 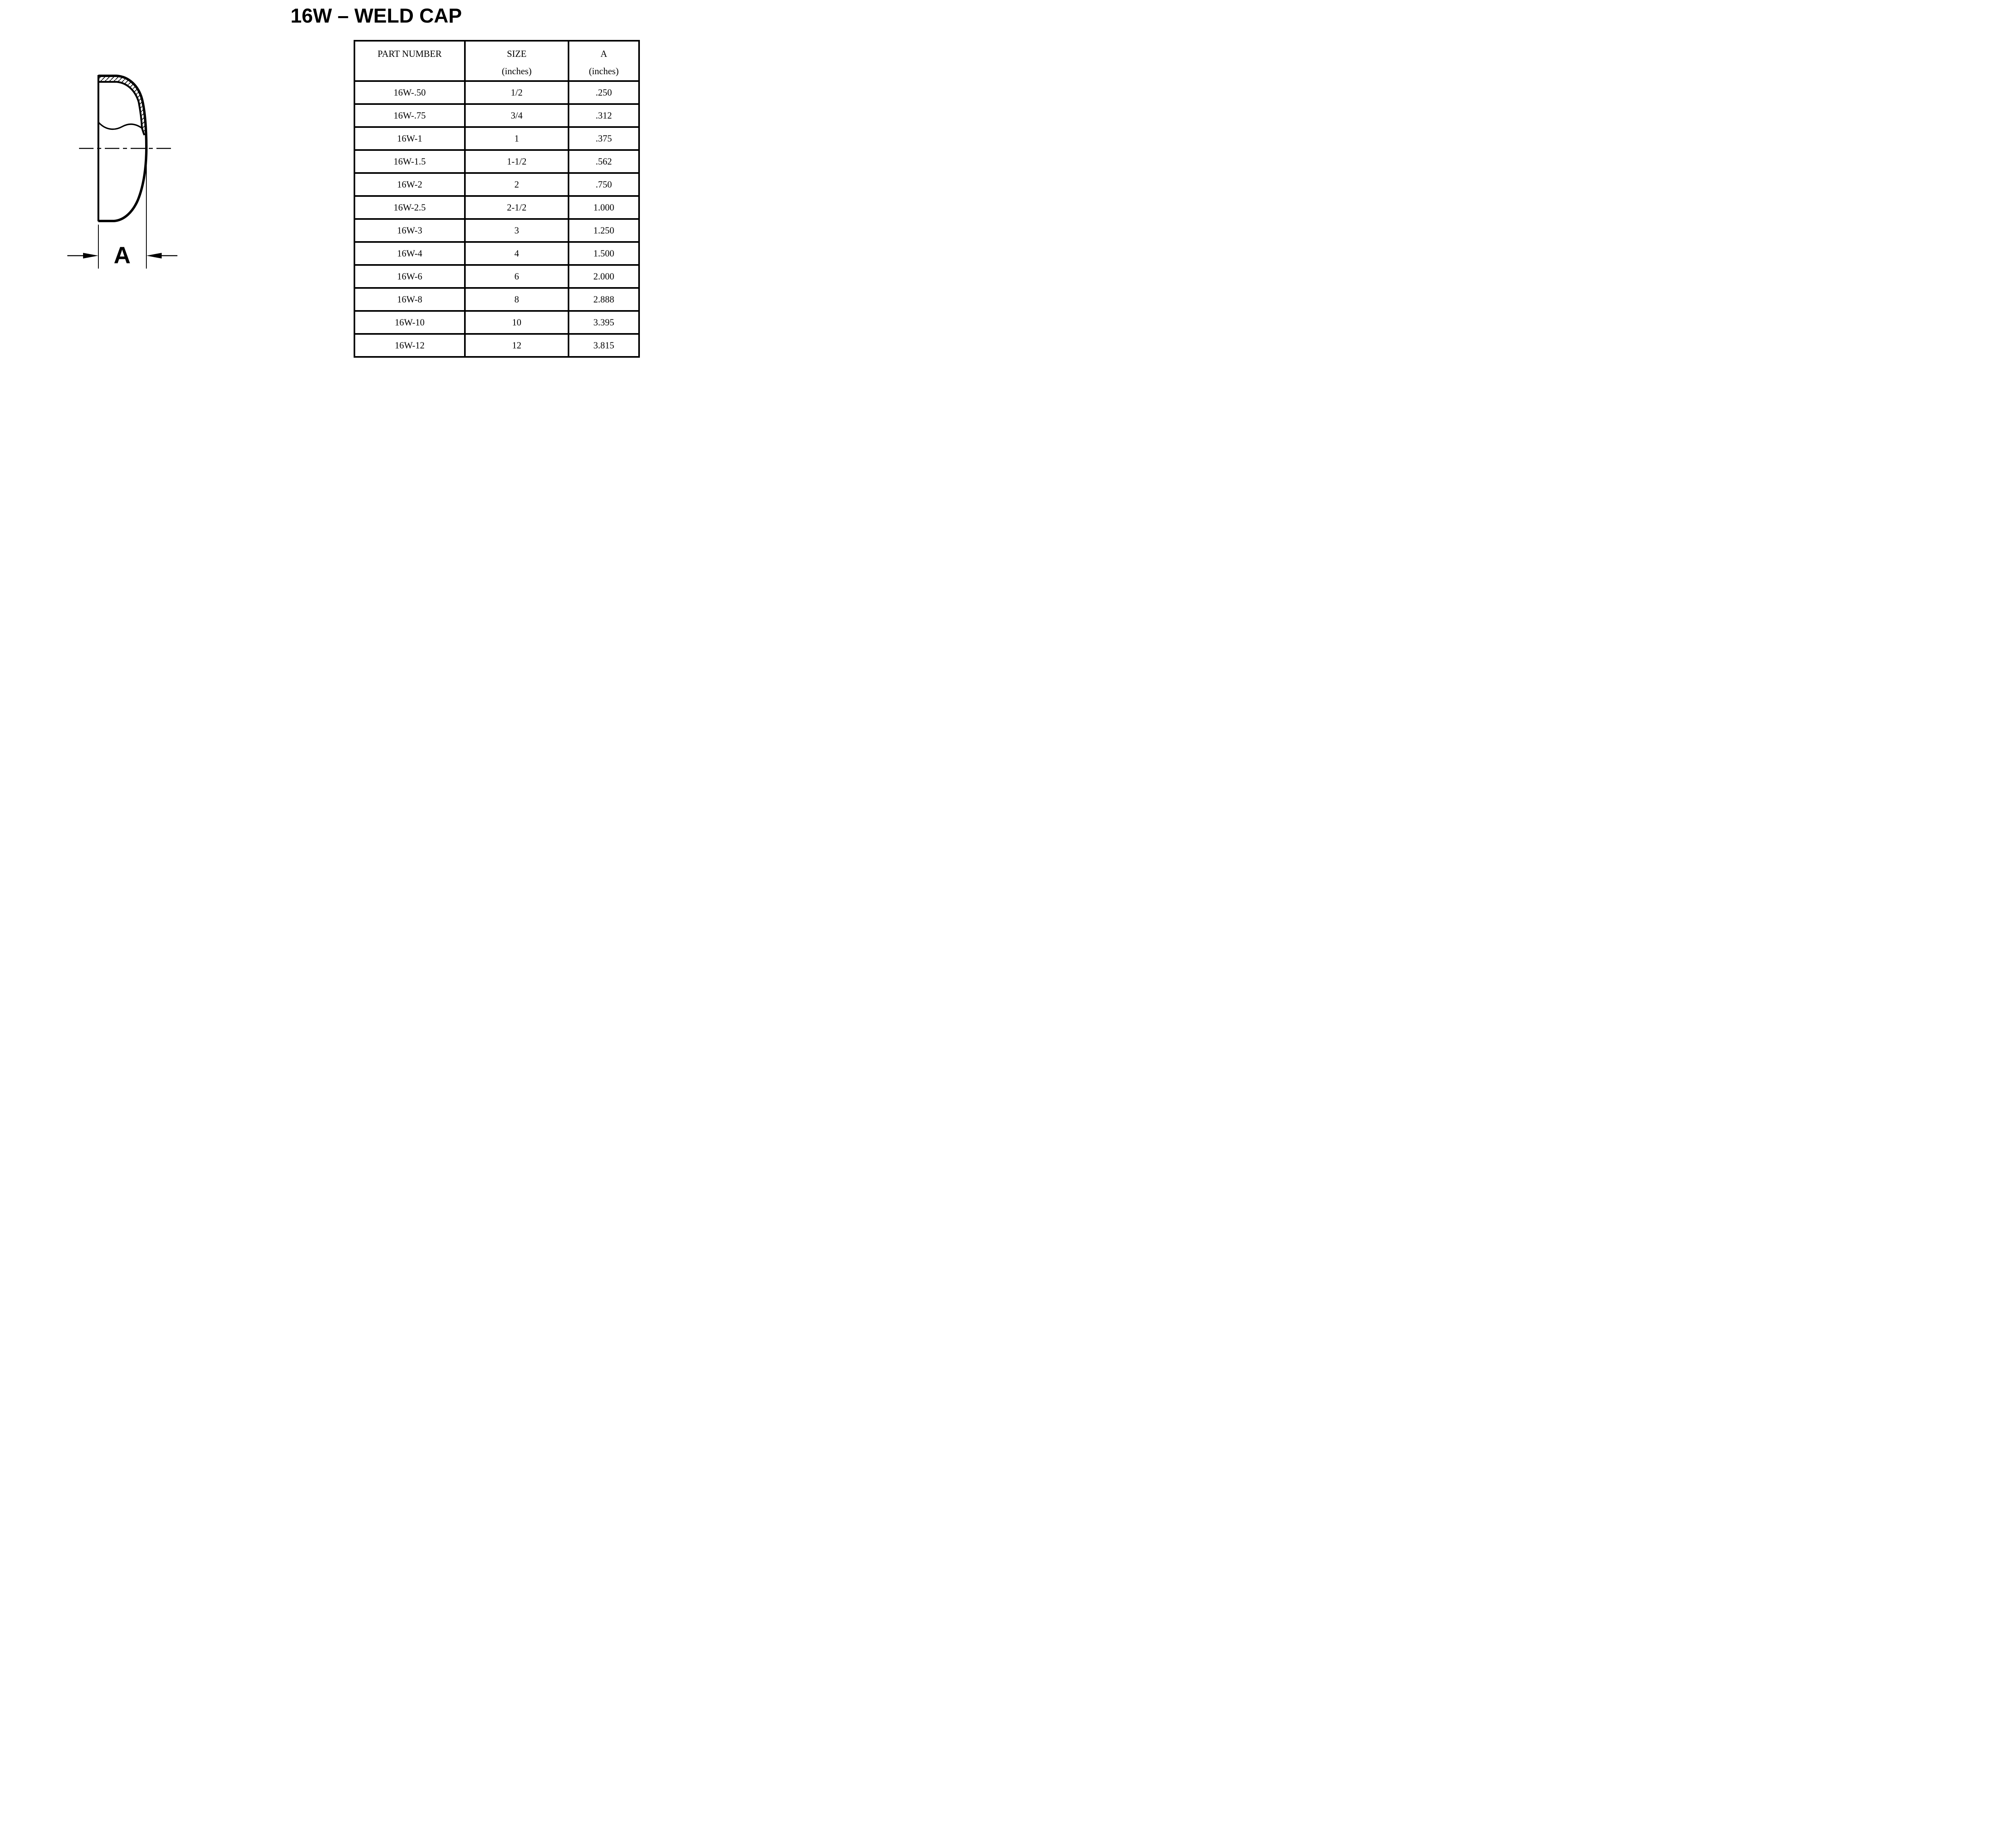 What do you see at coordinates (410, 254) in the screenshot?
I see `table-cell: 16W-4` at bounding box center [410, 254].